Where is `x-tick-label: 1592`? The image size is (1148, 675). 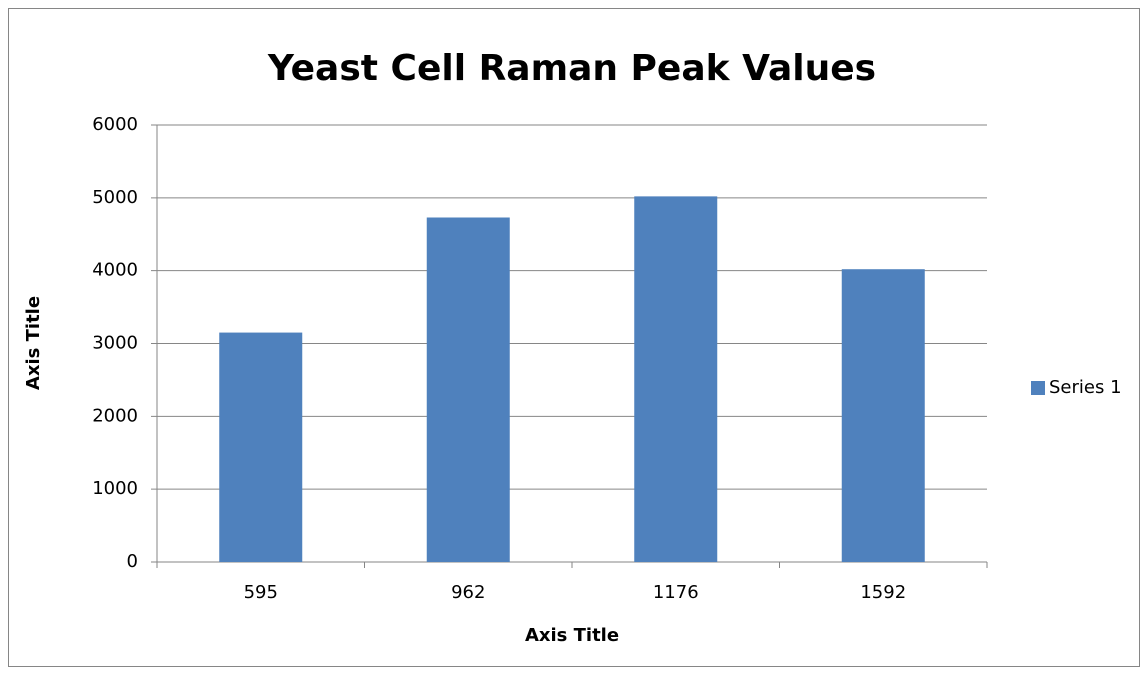 x-tick-label: 1592 is located at coordinates (883, 592).